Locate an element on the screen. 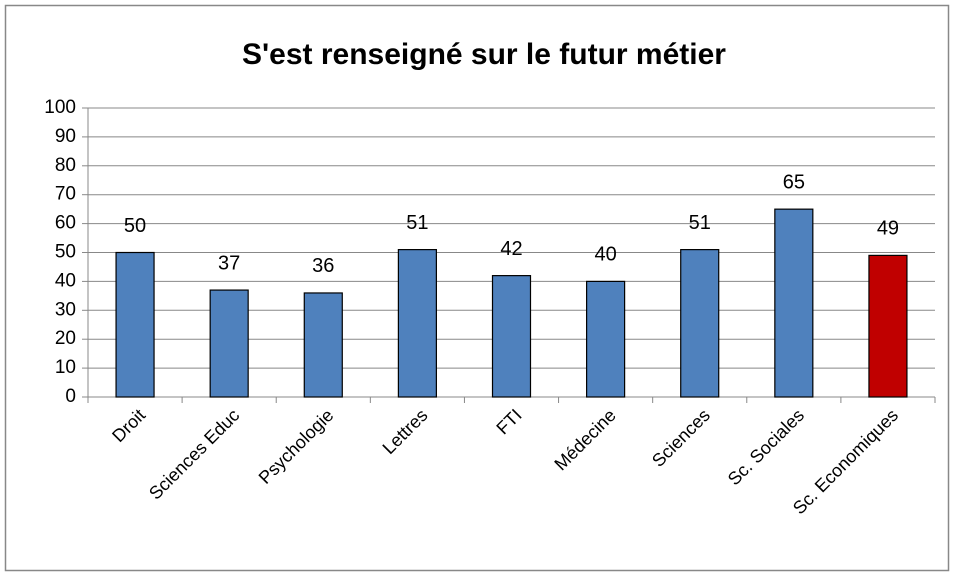 This screenshot has height=577, width=955. data-label: 49 is located at coordinates (888, 229).